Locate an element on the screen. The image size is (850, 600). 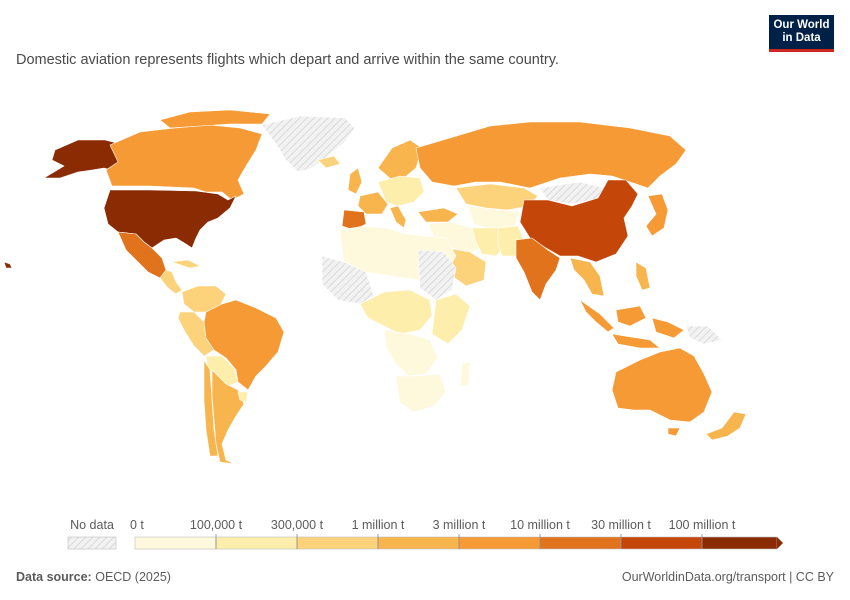
owid-logo: Our World in Data is located at coordinates (801, 33).